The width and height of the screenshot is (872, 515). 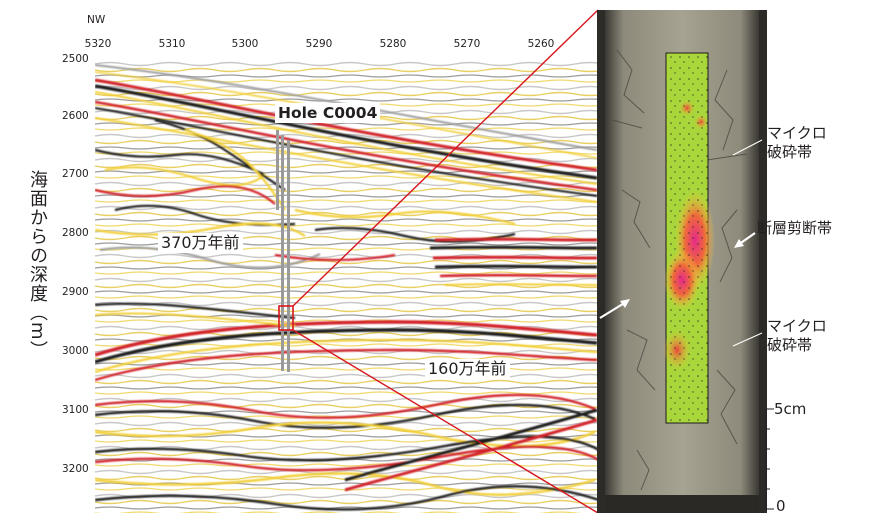 I want to click on y-axis-label: 海面からの深度（m）, so click(x=37, y=265).